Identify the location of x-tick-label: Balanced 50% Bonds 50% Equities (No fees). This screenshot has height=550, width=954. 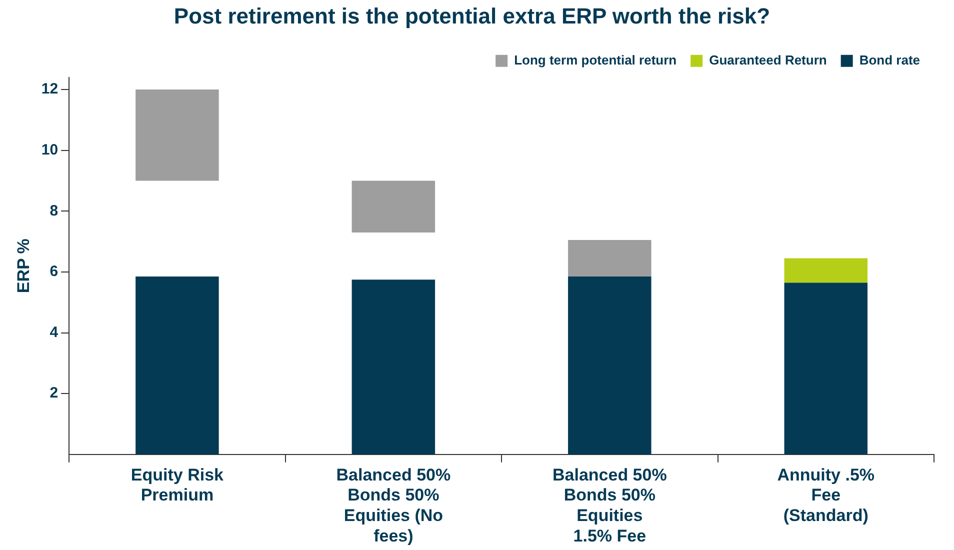
(393, 505).